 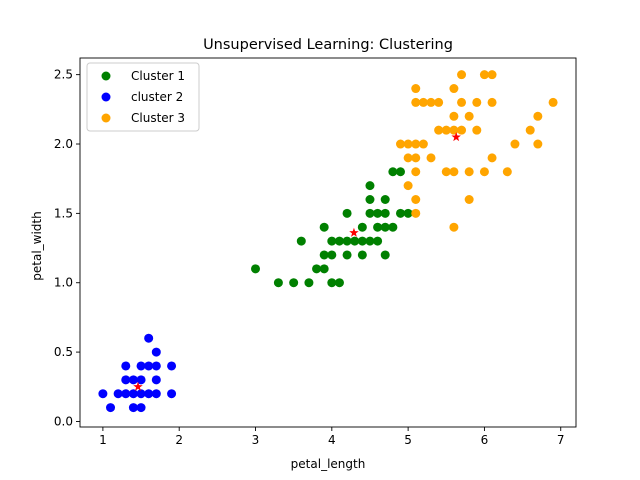 What do you see at coordinates (103, 440) in the screenshot?
I see `x-tick-label-0: 1` at bounding box center [103, 440].